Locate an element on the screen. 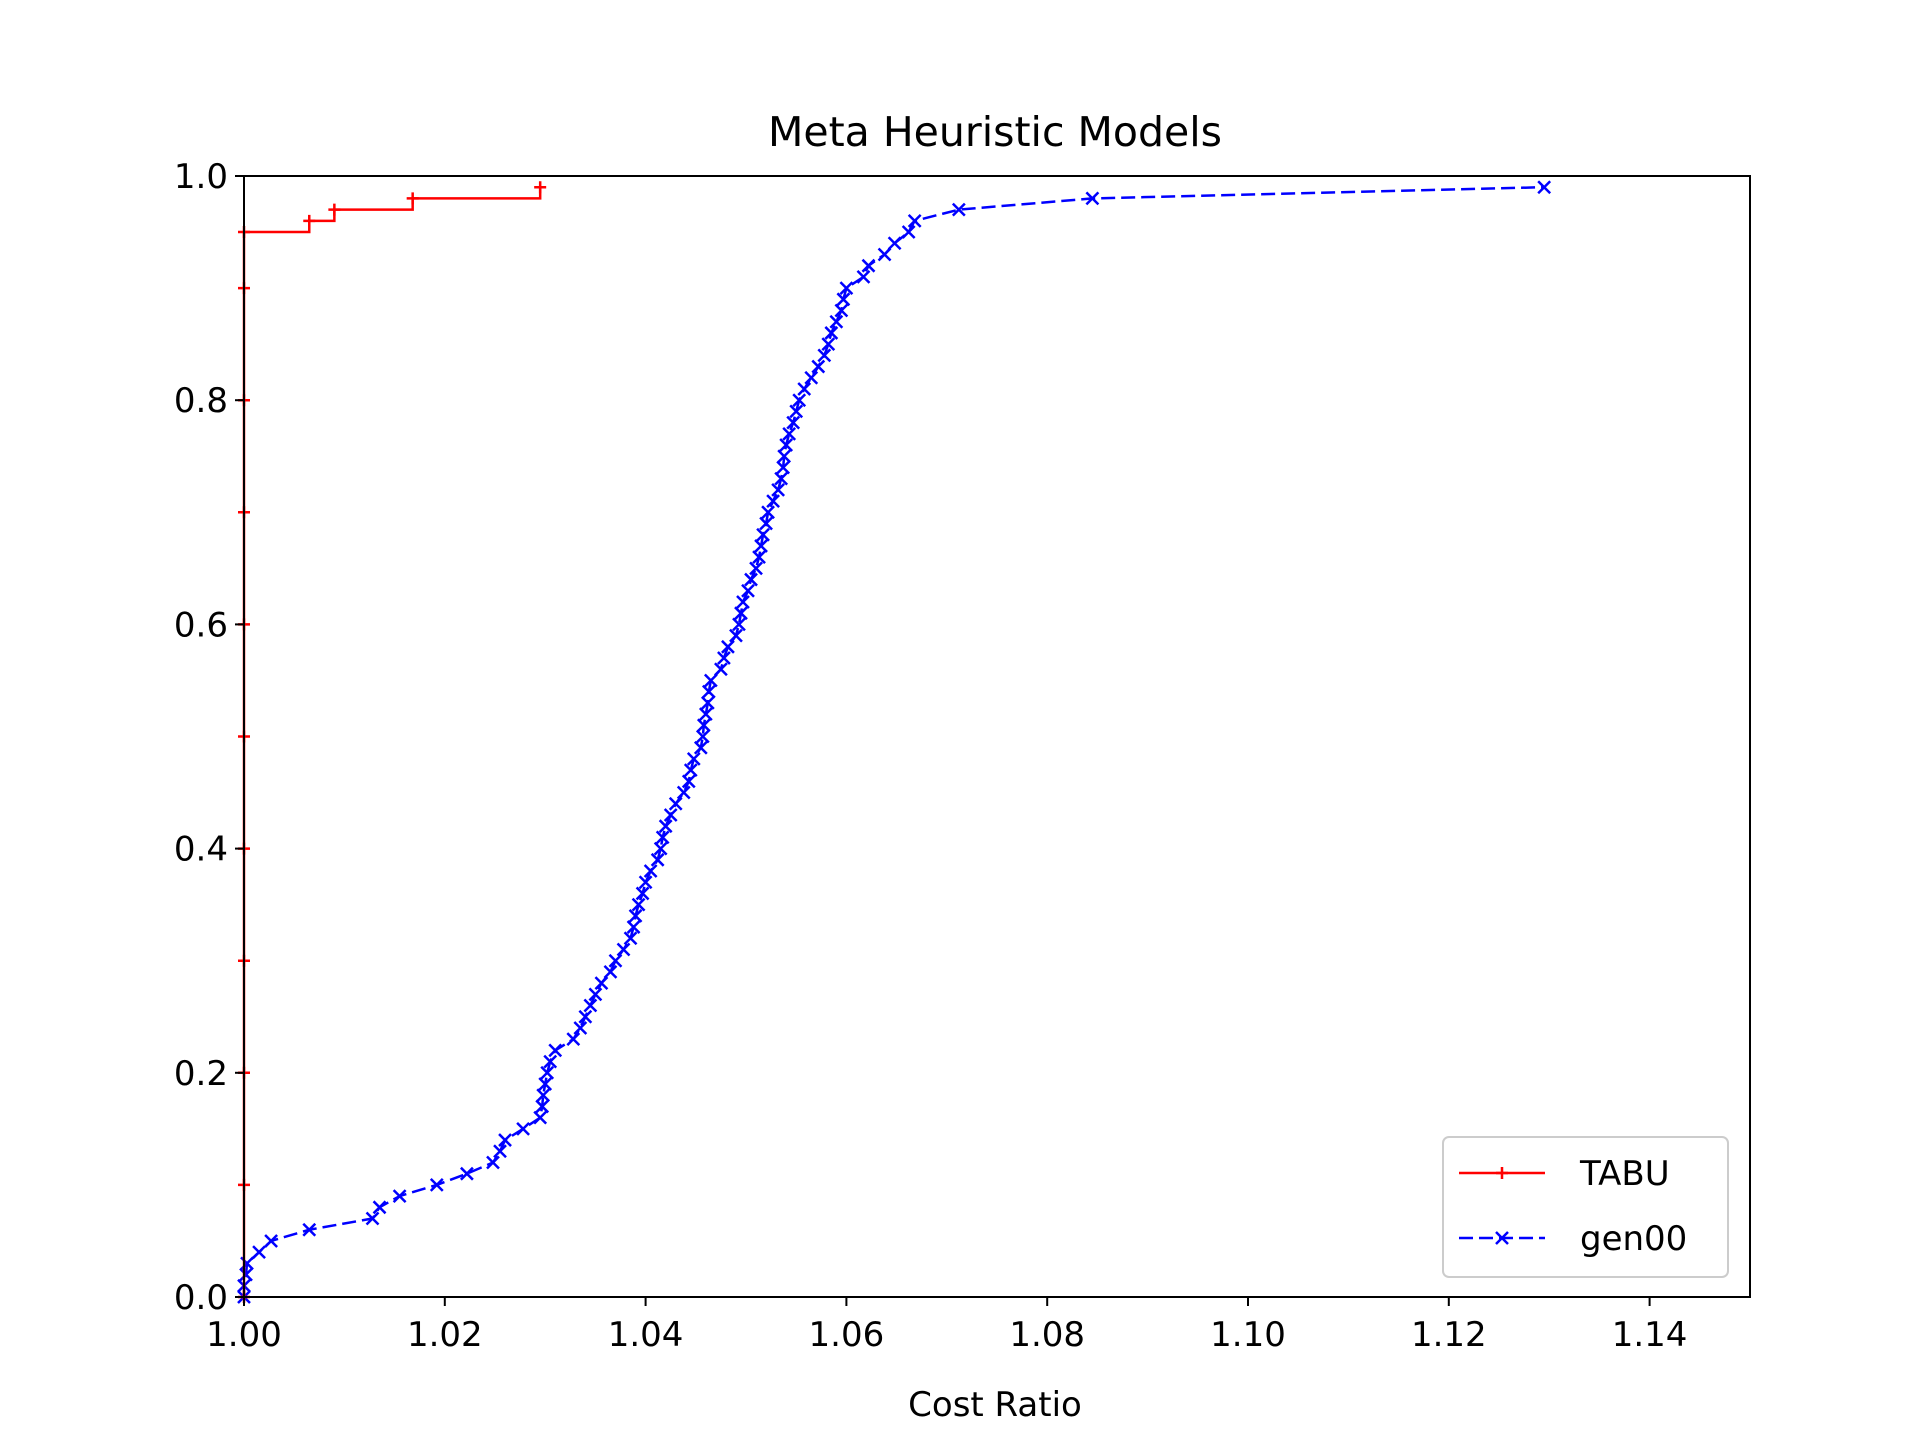  y-tick-label: 0.4 is located at coordinates (201, 850).